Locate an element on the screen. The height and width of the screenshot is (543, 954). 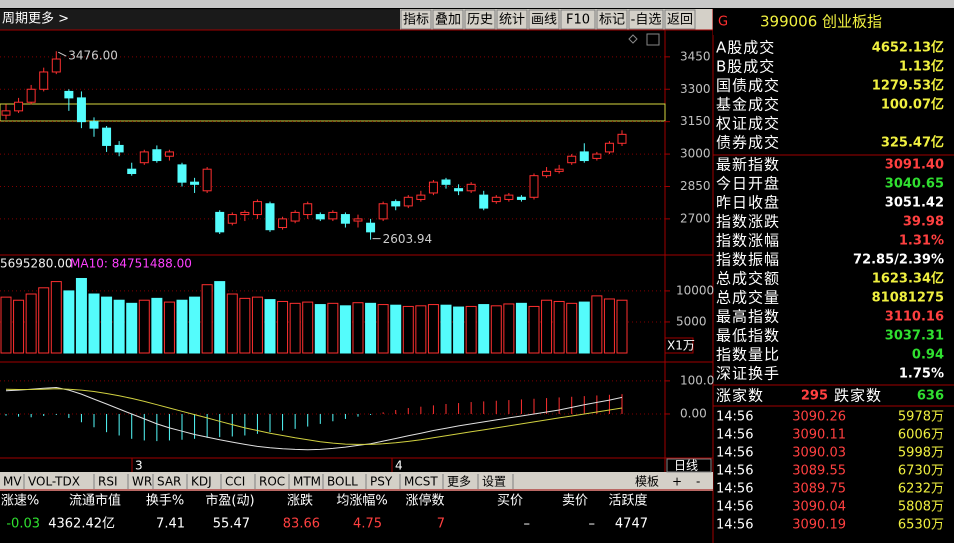
indicator-tab: MTM is located at coordinates (307, 482).